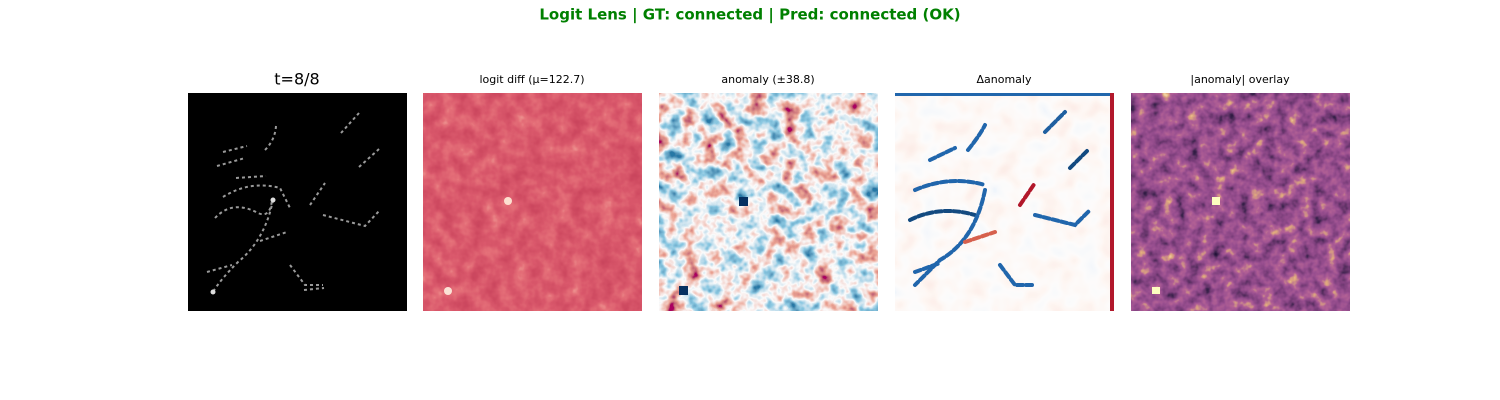 This screenshot has width=1500, height=400. Describe the element at coordinates (293, 202) in the screenshot. I see `dashed-paths` at that location.